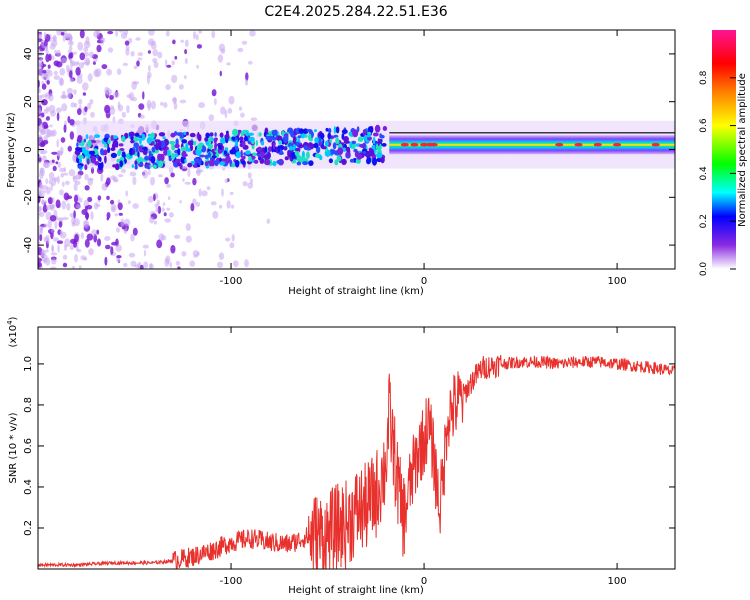 The image size is (750, 600). I want to click on colorbar-ticks: 0.0 0.2 0.4 0.6 0.8, so click(717, 173).